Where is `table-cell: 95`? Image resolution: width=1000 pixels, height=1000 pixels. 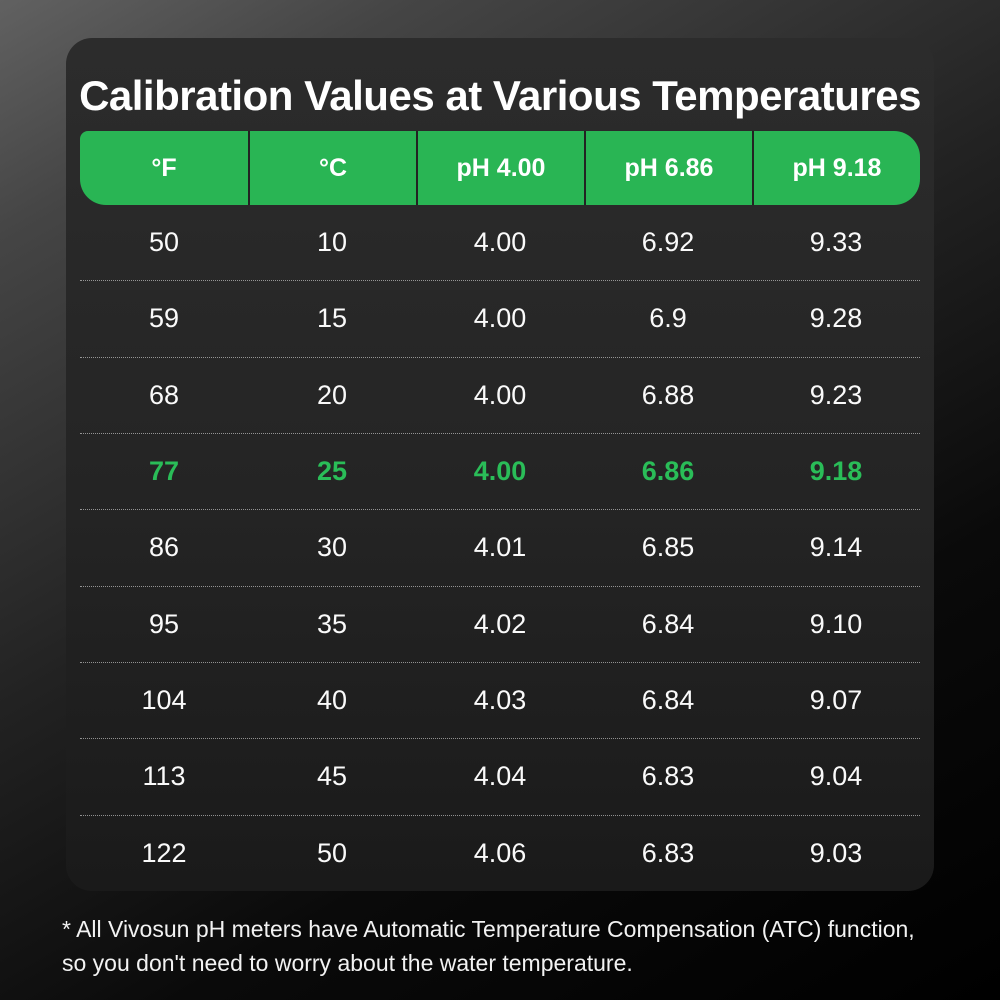
table-cell: 95 is located at coordinates (164, 623).